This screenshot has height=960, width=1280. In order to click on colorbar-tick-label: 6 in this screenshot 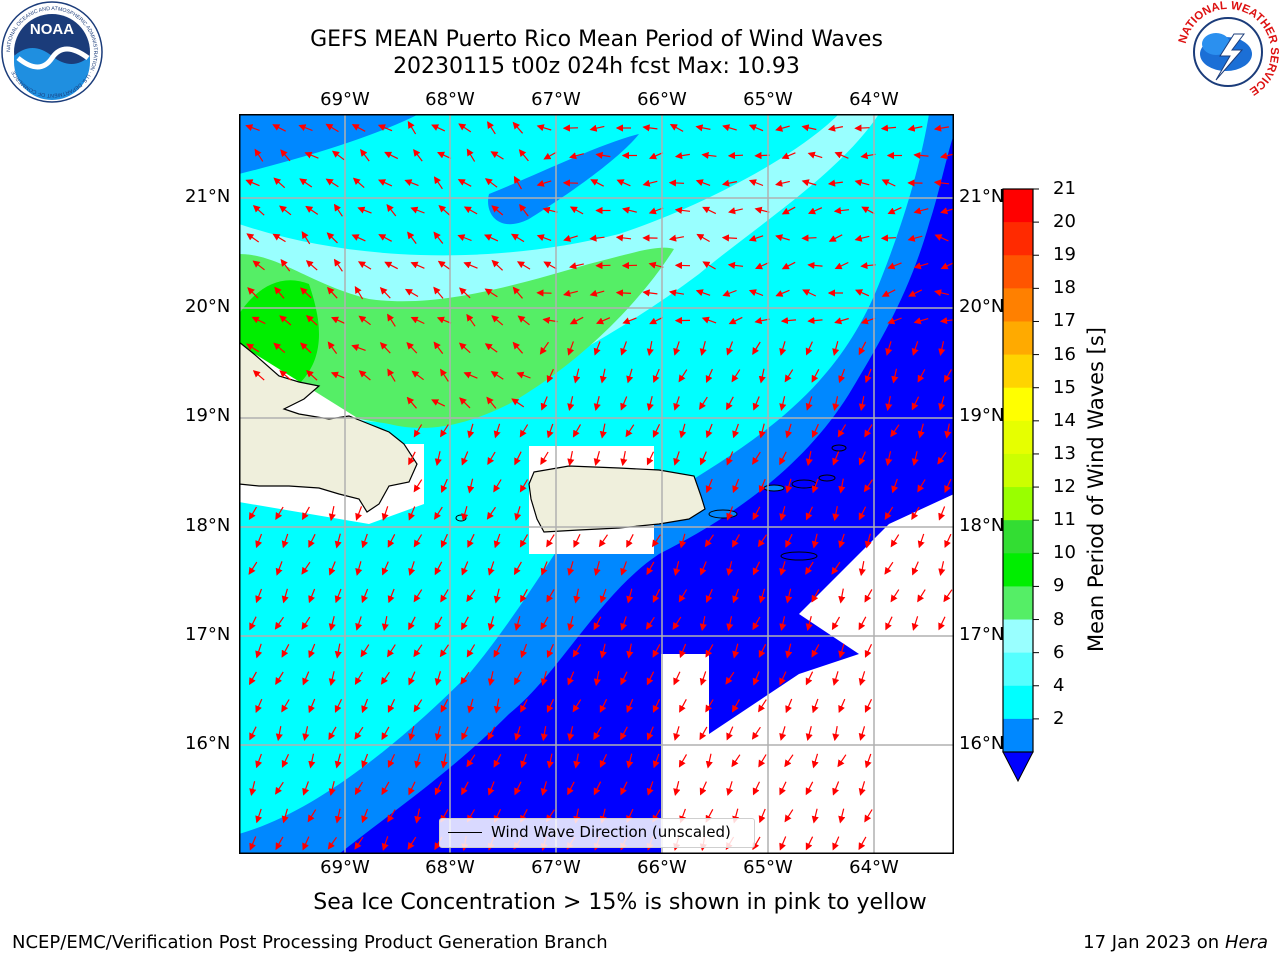, I will do `click(1059, 652)`.